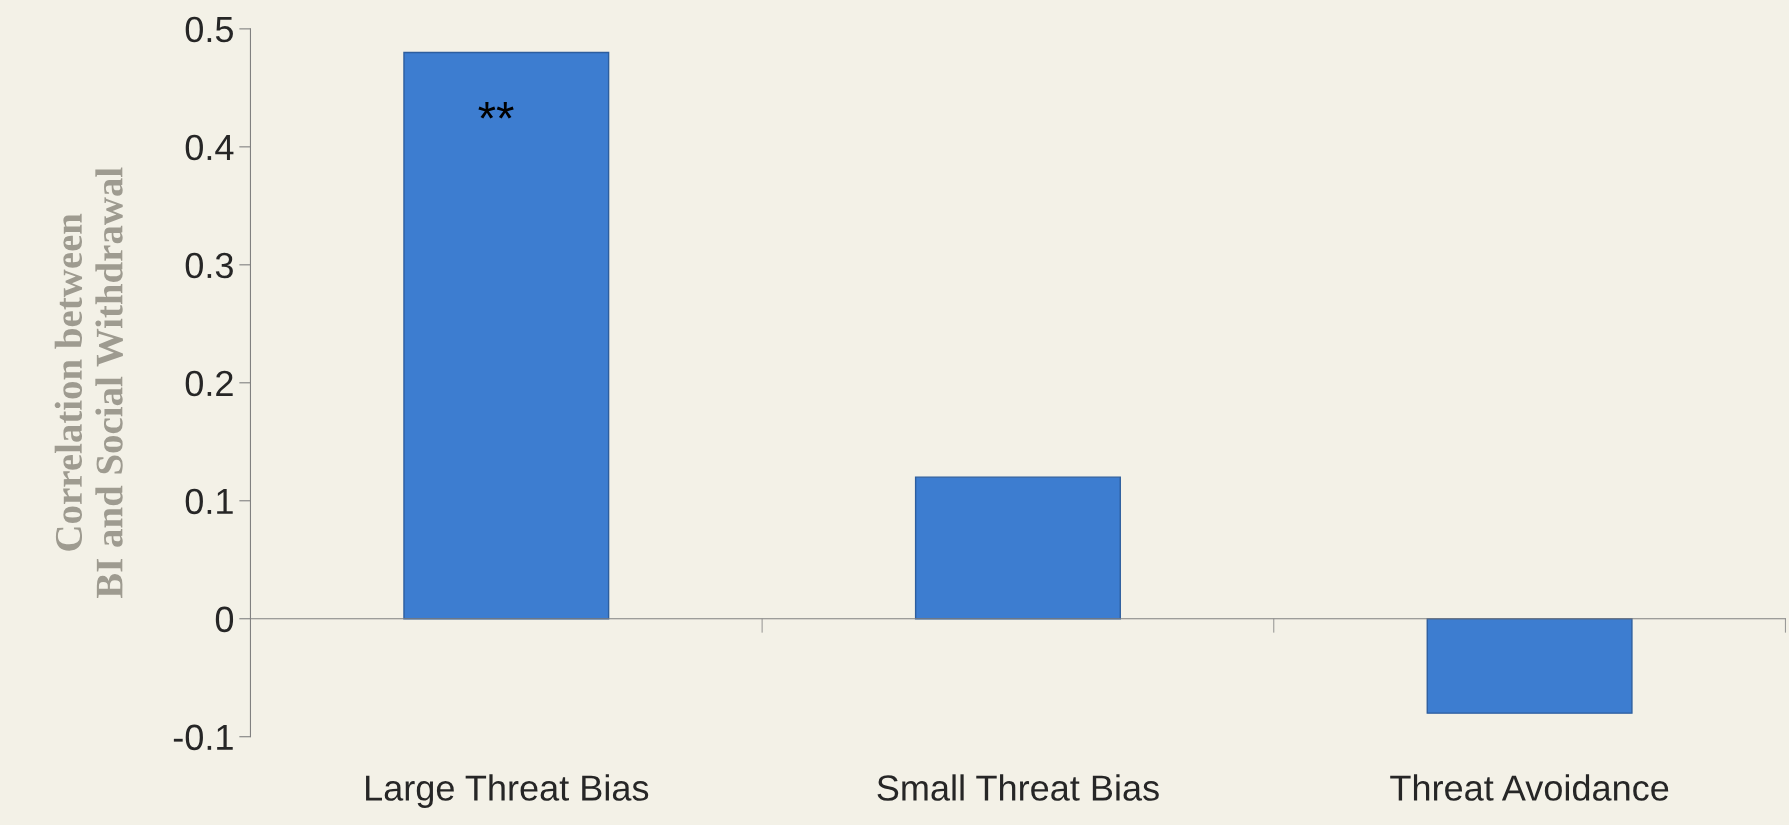  What do you see at coordinates (203, 737) in the screenshot?
I see `y-tick-label: -0.1` at bounding box center [203, 737].